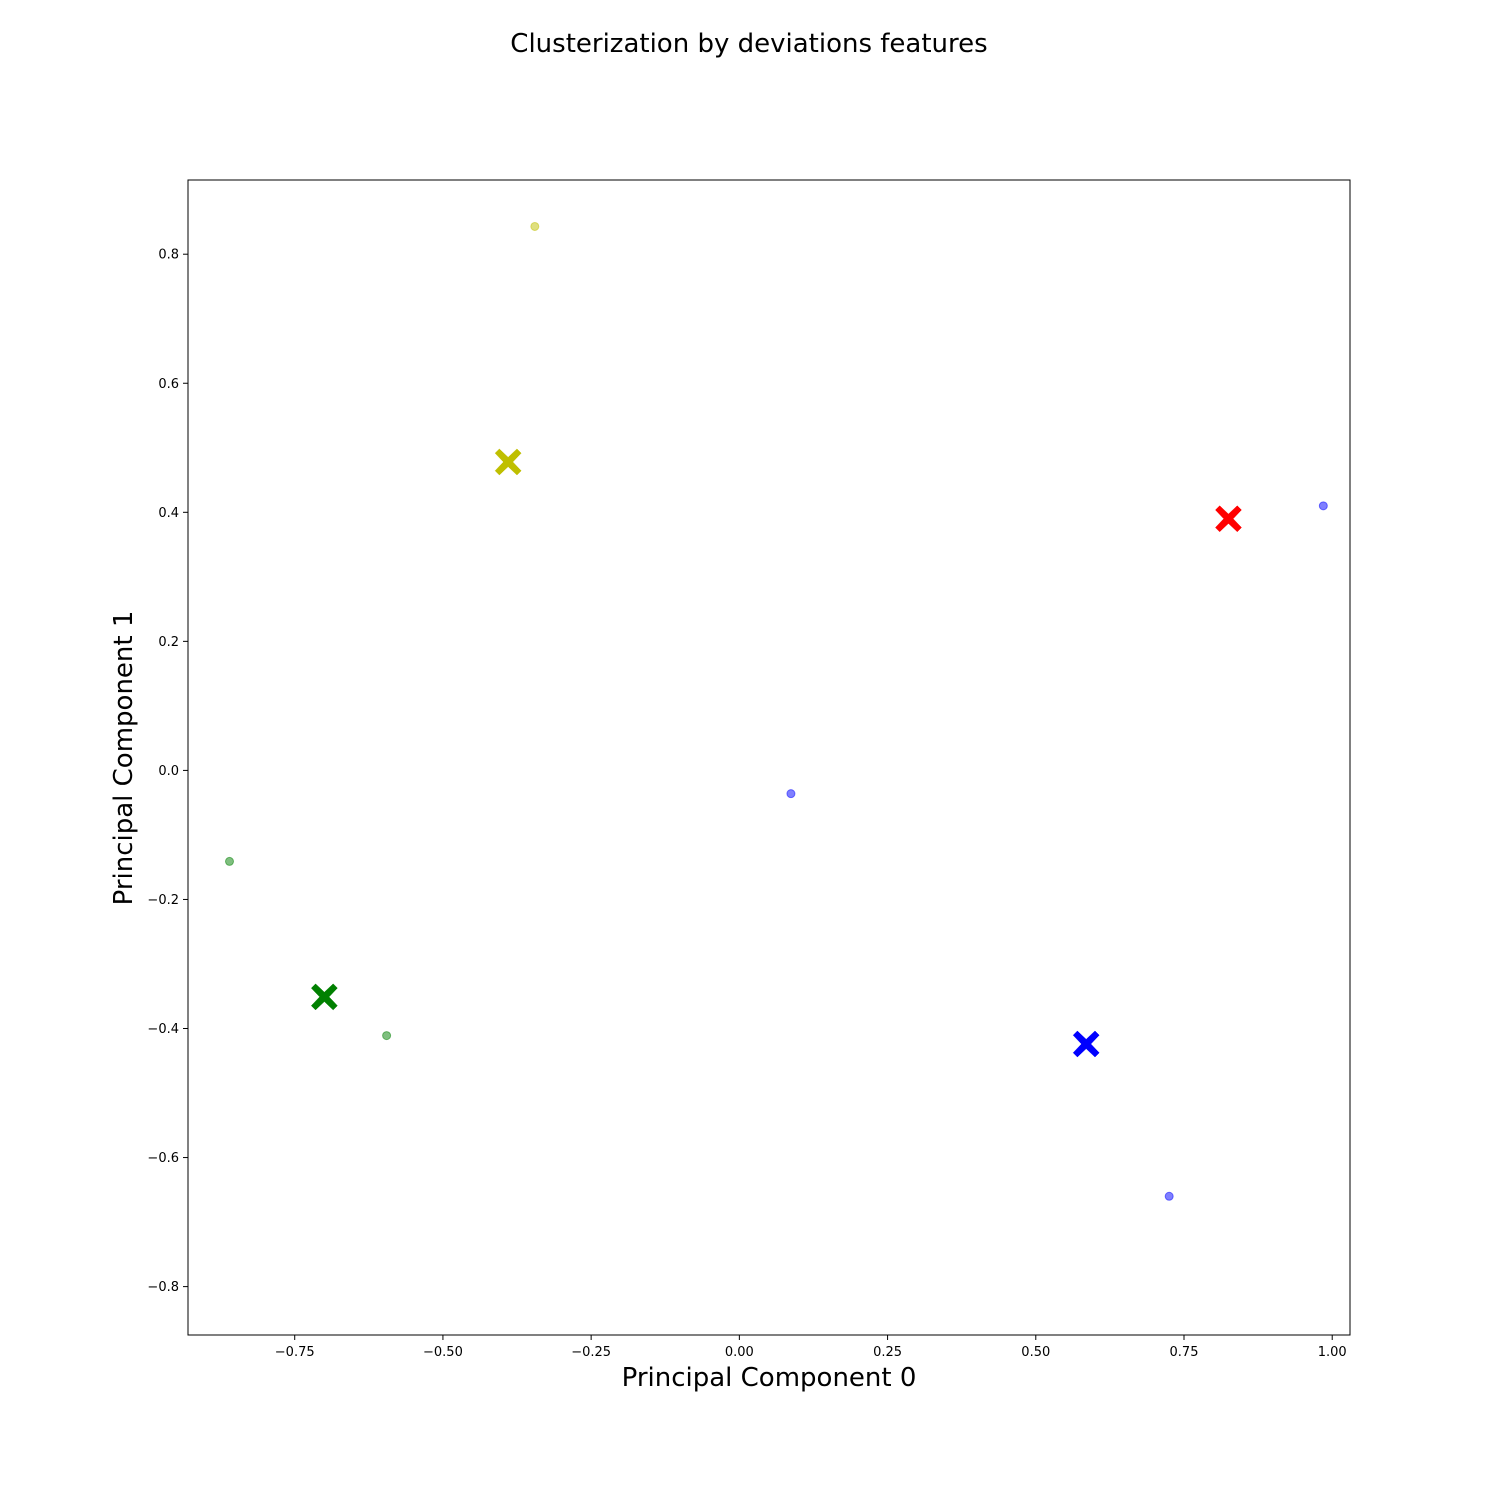  Describe the element at coordinates (811, 1347) in the screenshot. I see `x-axis-ticks: −0.75 −0.50 −0.25 0.00 0.25 0.50 0.75 1.00` at that location.